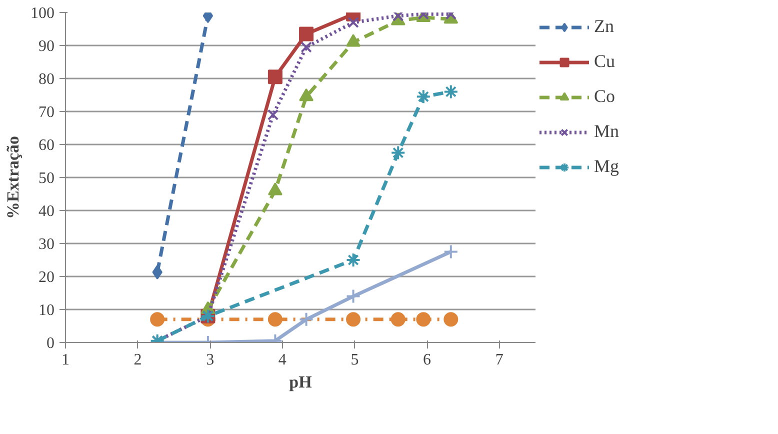  What do you see at coordinates (354, 360) in the screenshot?
I see `x-tick-label: 5` at bounding box center [354, 360].